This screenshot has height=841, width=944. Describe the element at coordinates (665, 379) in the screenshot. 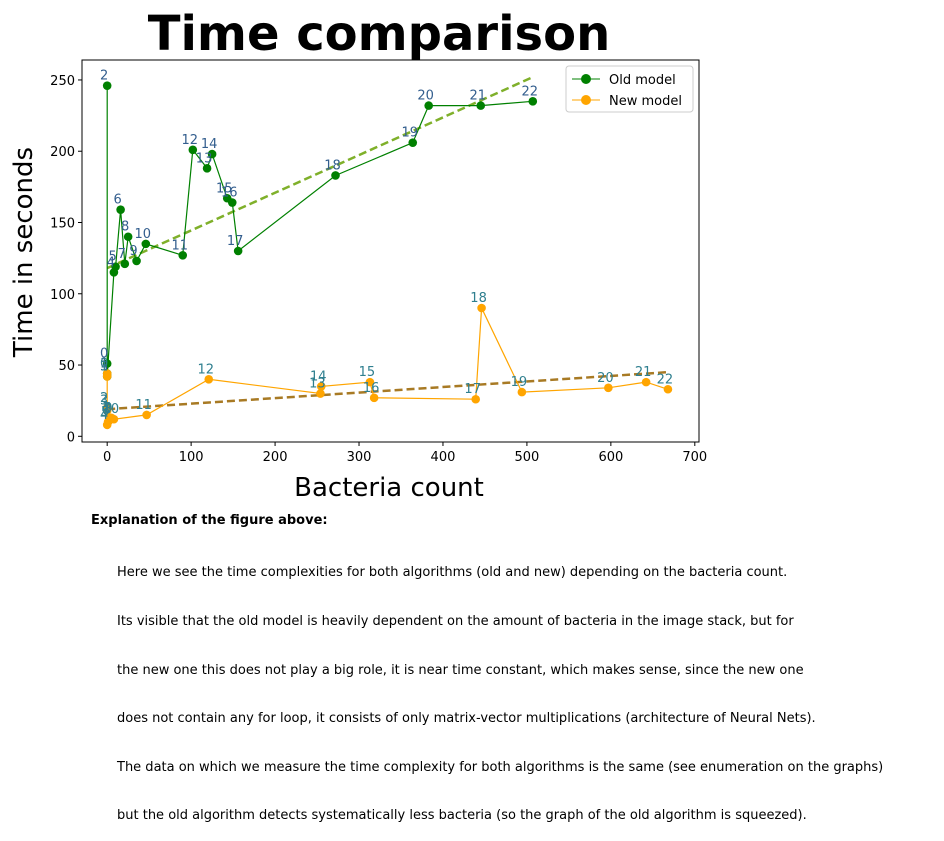

I see `new-model-point-label: 22` at that location.